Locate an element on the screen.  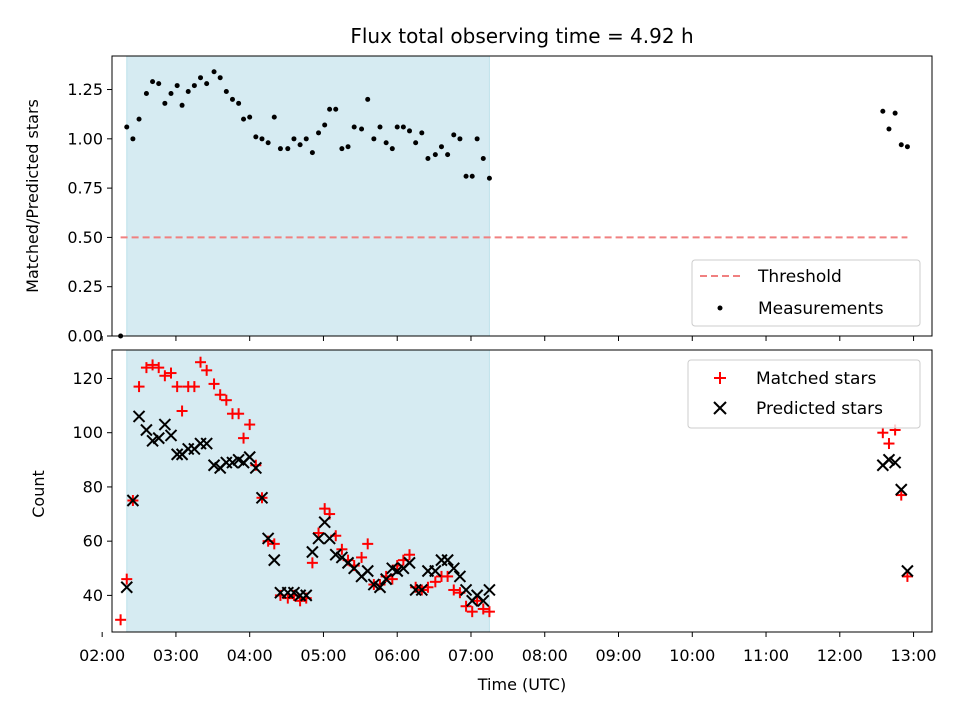
ratio-x-ticks is located at coordinates (508, 338).